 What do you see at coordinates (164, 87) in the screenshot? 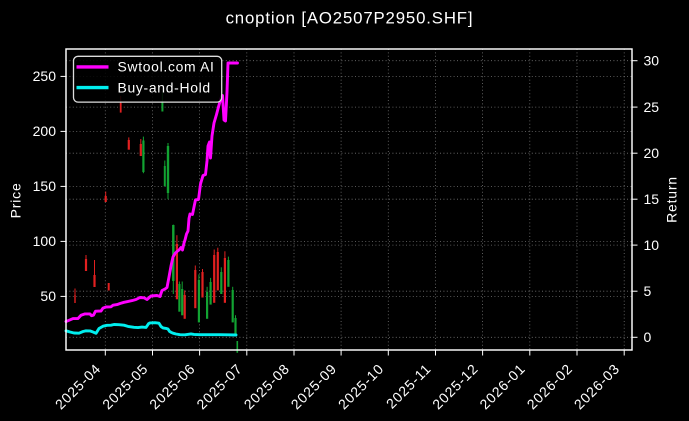
I see `svg-text: Buy-and-Hold` at bounding box center [164, 87].